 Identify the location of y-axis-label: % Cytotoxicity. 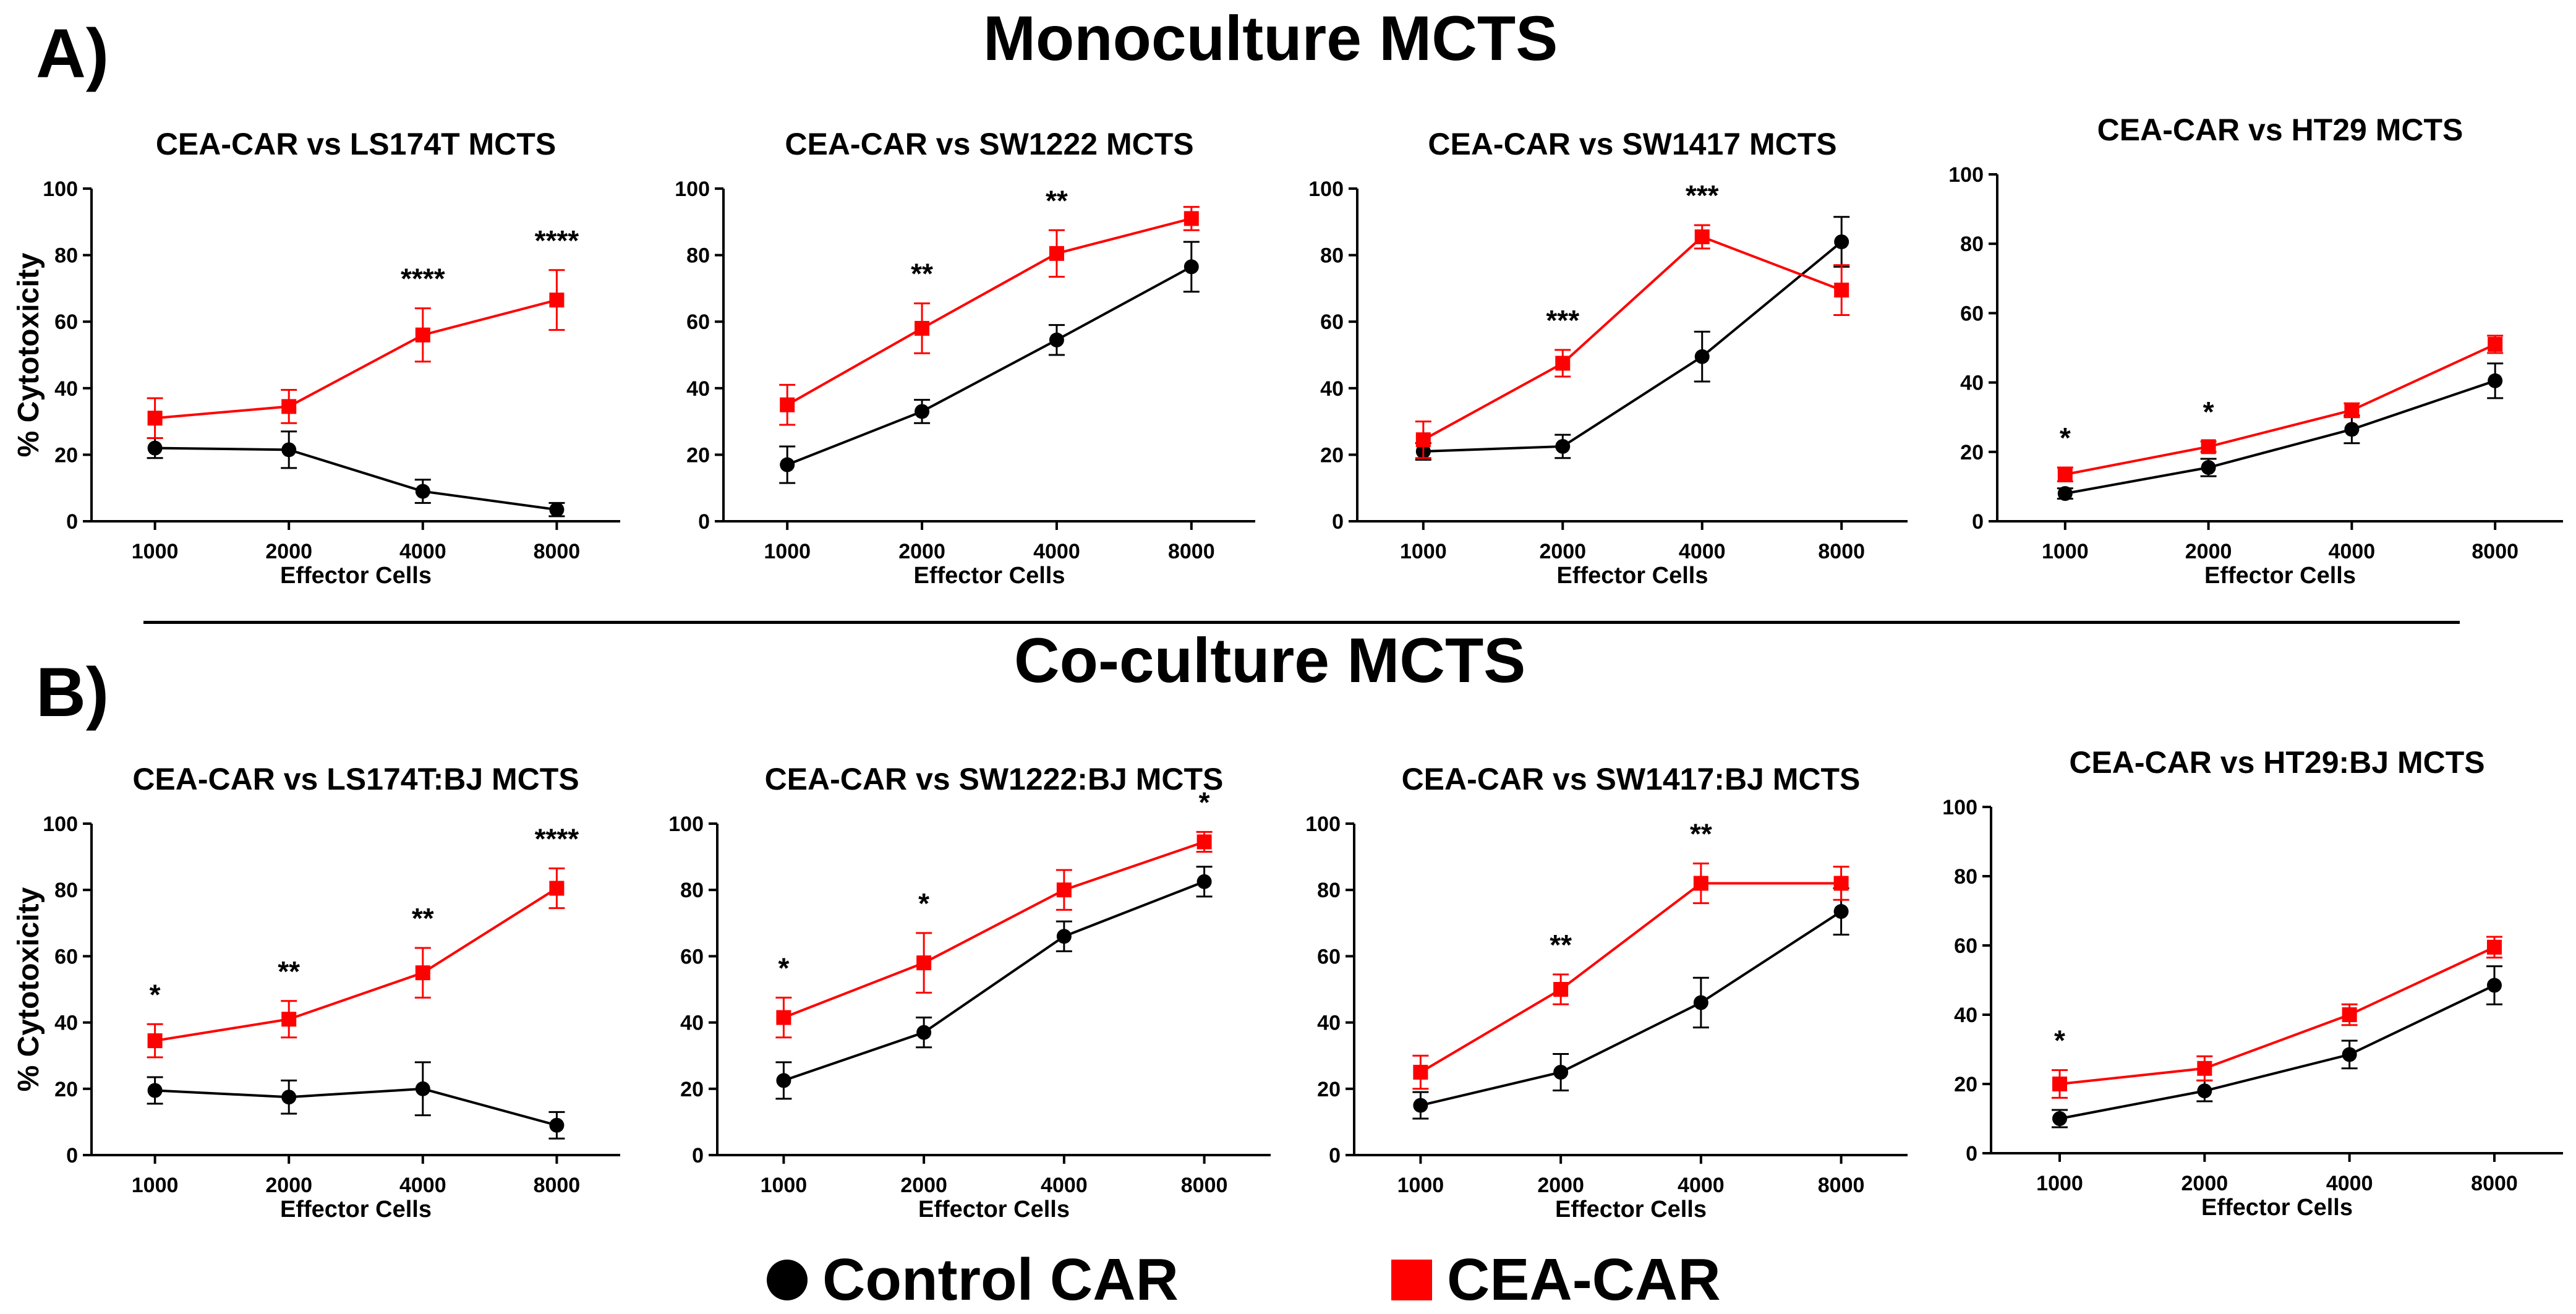
(28, 354).